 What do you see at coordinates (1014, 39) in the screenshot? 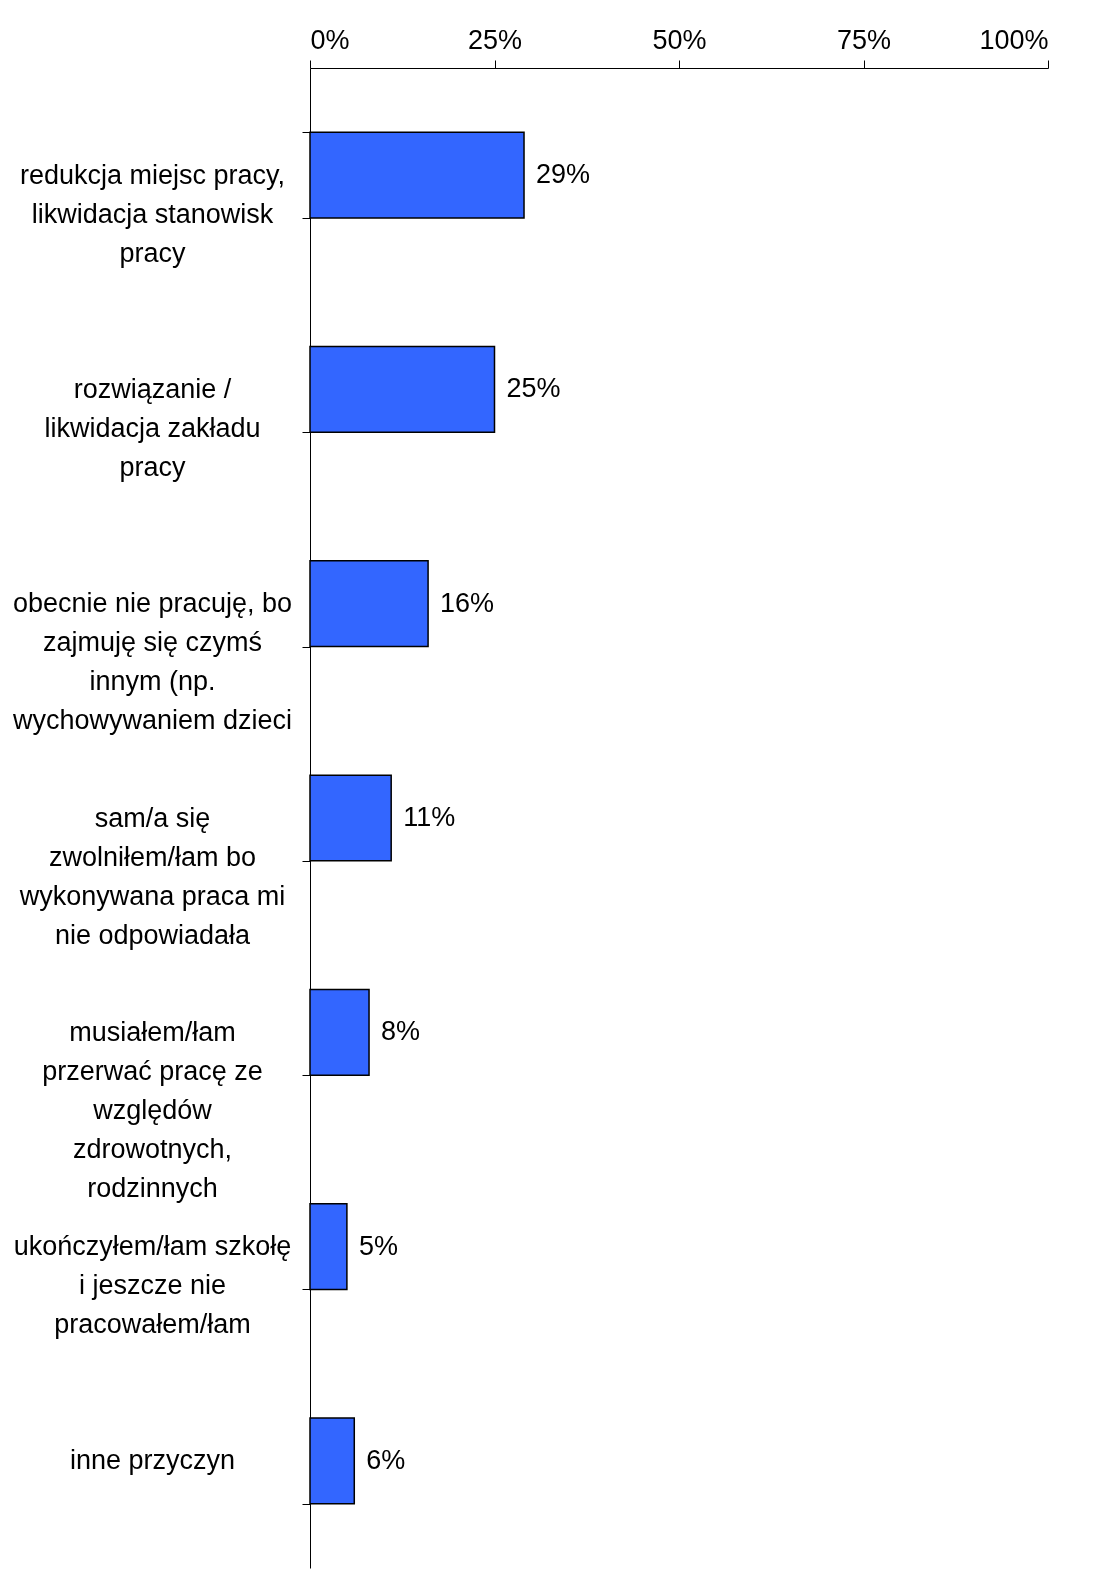
I see `x-tick-label: 100%` at bounding box center [1014, 39].